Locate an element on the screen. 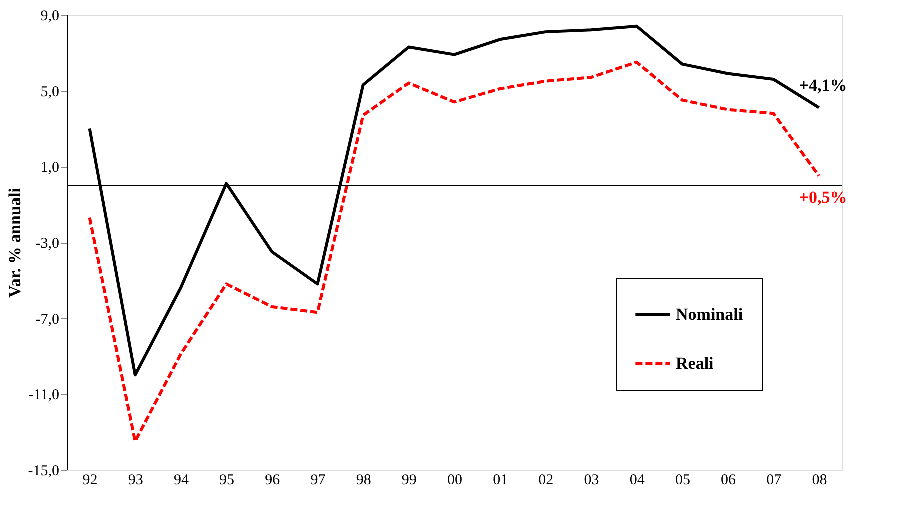 The width and height of the screenshot is (917, 510). y-tick-label: 9,0 is located at coordinates (50, 16).